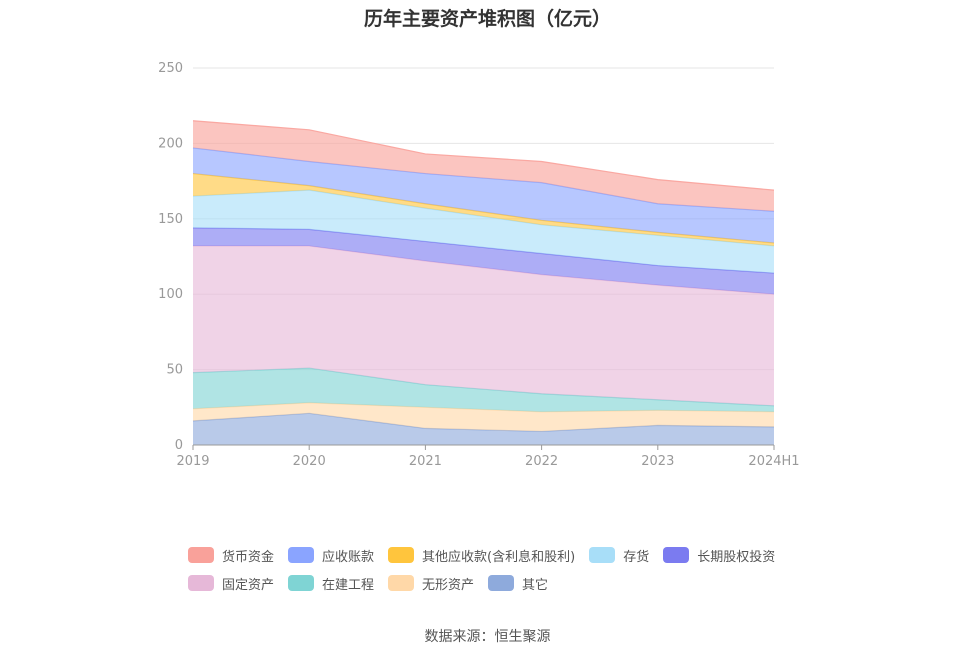  I want to click on x-tick-label: 2024H1, so click(773, 461).